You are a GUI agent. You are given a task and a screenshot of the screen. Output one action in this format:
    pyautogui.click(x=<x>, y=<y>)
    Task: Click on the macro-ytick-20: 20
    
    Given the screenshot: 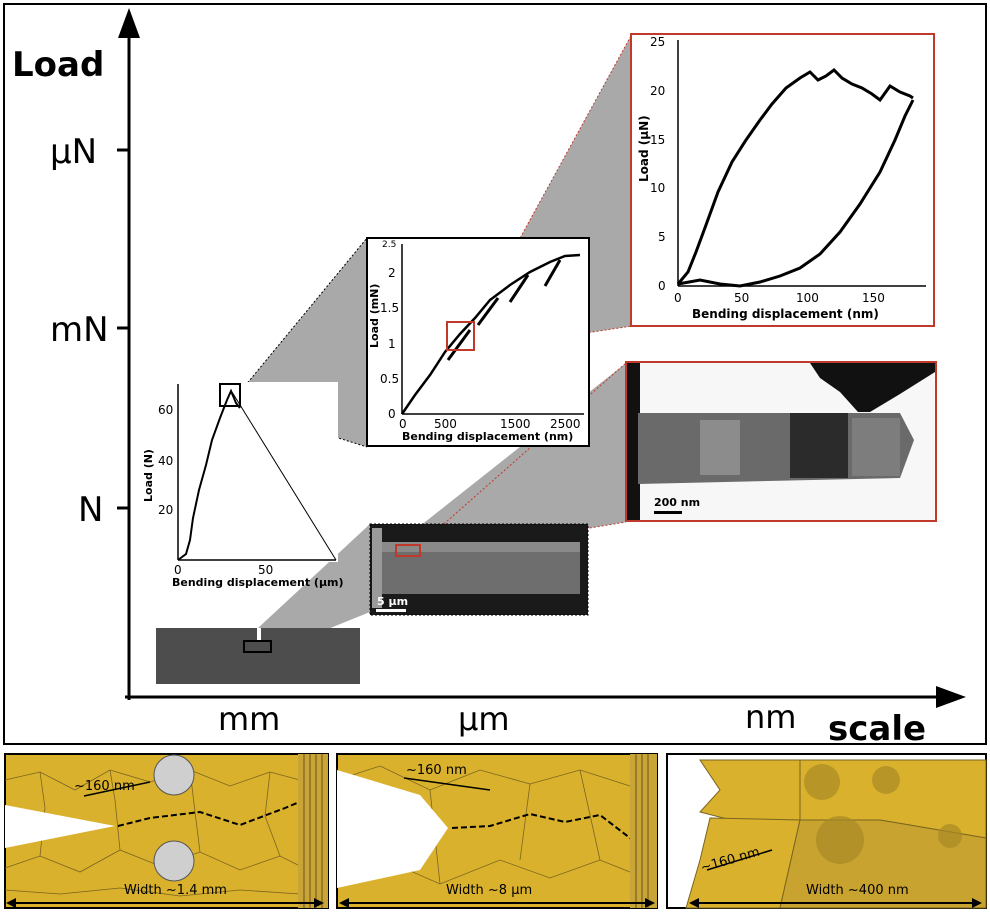 What is the action you would take?
    pyautogui.click(x=165, y=510)
    